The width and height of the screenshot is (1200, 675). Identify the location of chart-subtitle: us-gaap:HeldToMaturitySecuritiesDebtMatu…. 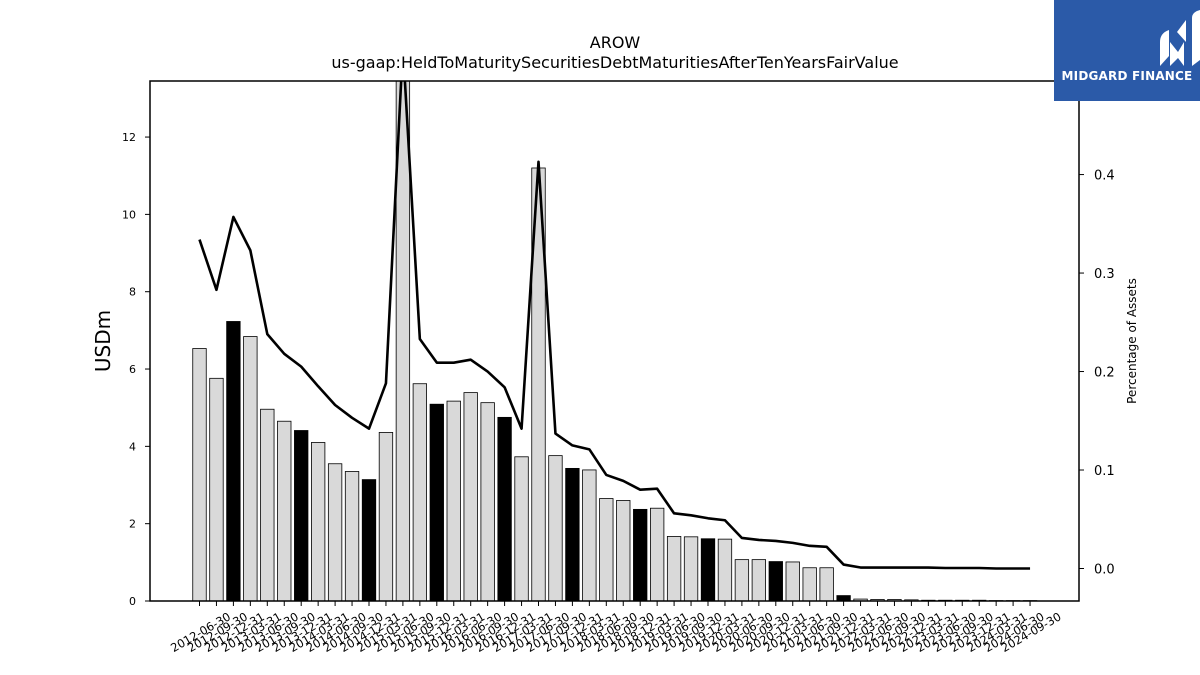
(614, 62).